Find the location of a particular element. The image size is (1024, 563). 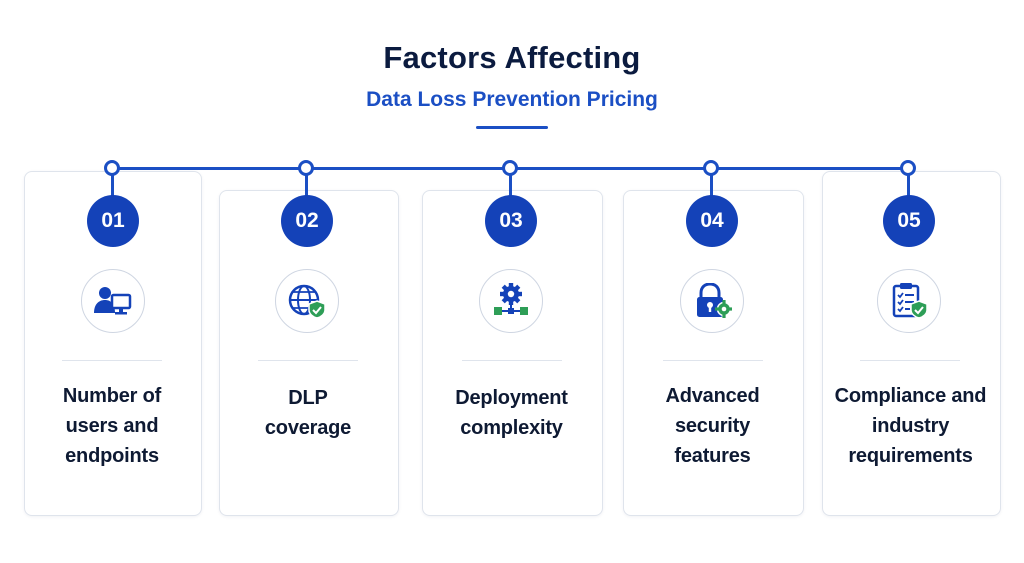

title-underline is located at coordinates (512, 127).